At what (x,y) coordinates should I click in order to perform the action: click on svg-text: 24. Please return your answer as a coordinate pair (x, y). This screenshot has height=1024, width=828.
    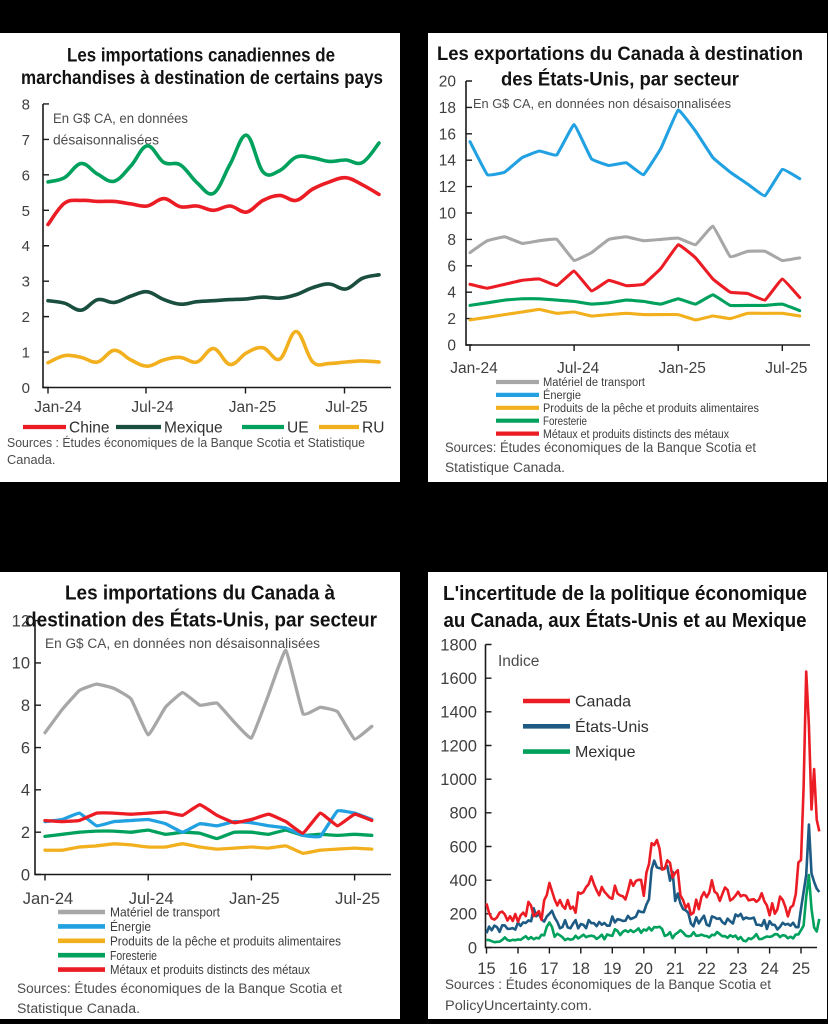
    Looking at the image, I should click on (769, 969).